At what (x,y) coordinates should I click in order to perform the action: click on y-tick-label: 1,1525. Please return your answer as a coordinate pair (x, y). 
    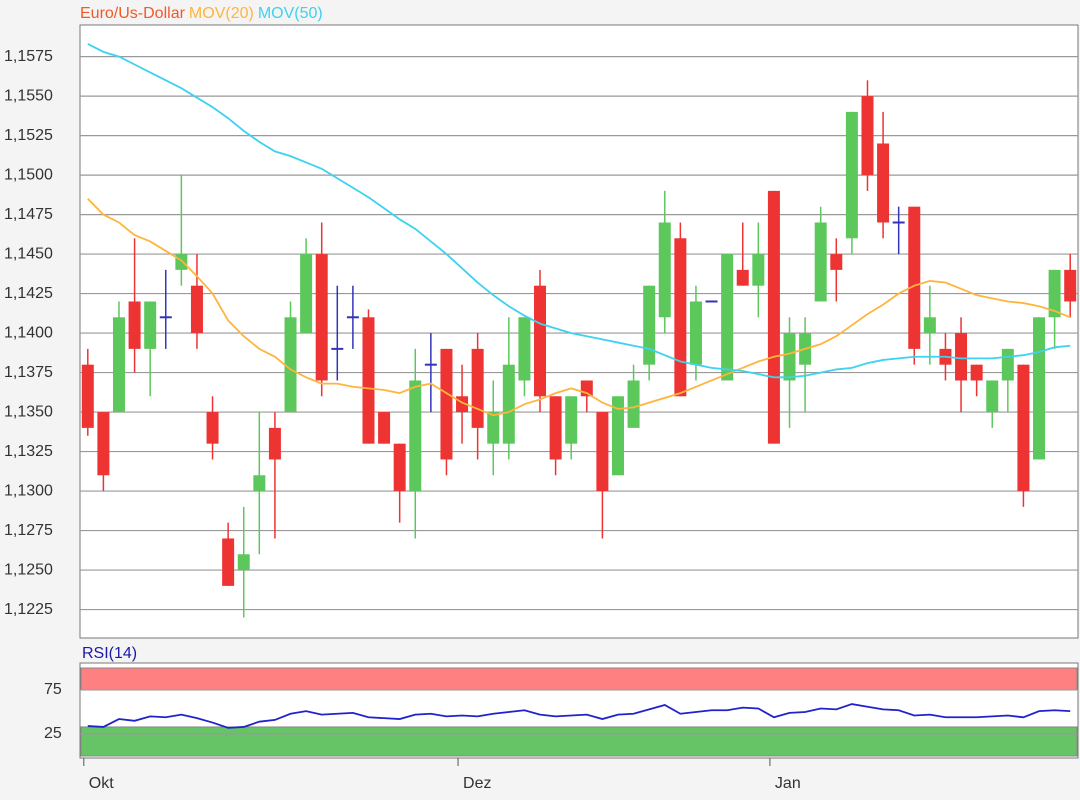
    Looking at the image, I should click on (28, 135).